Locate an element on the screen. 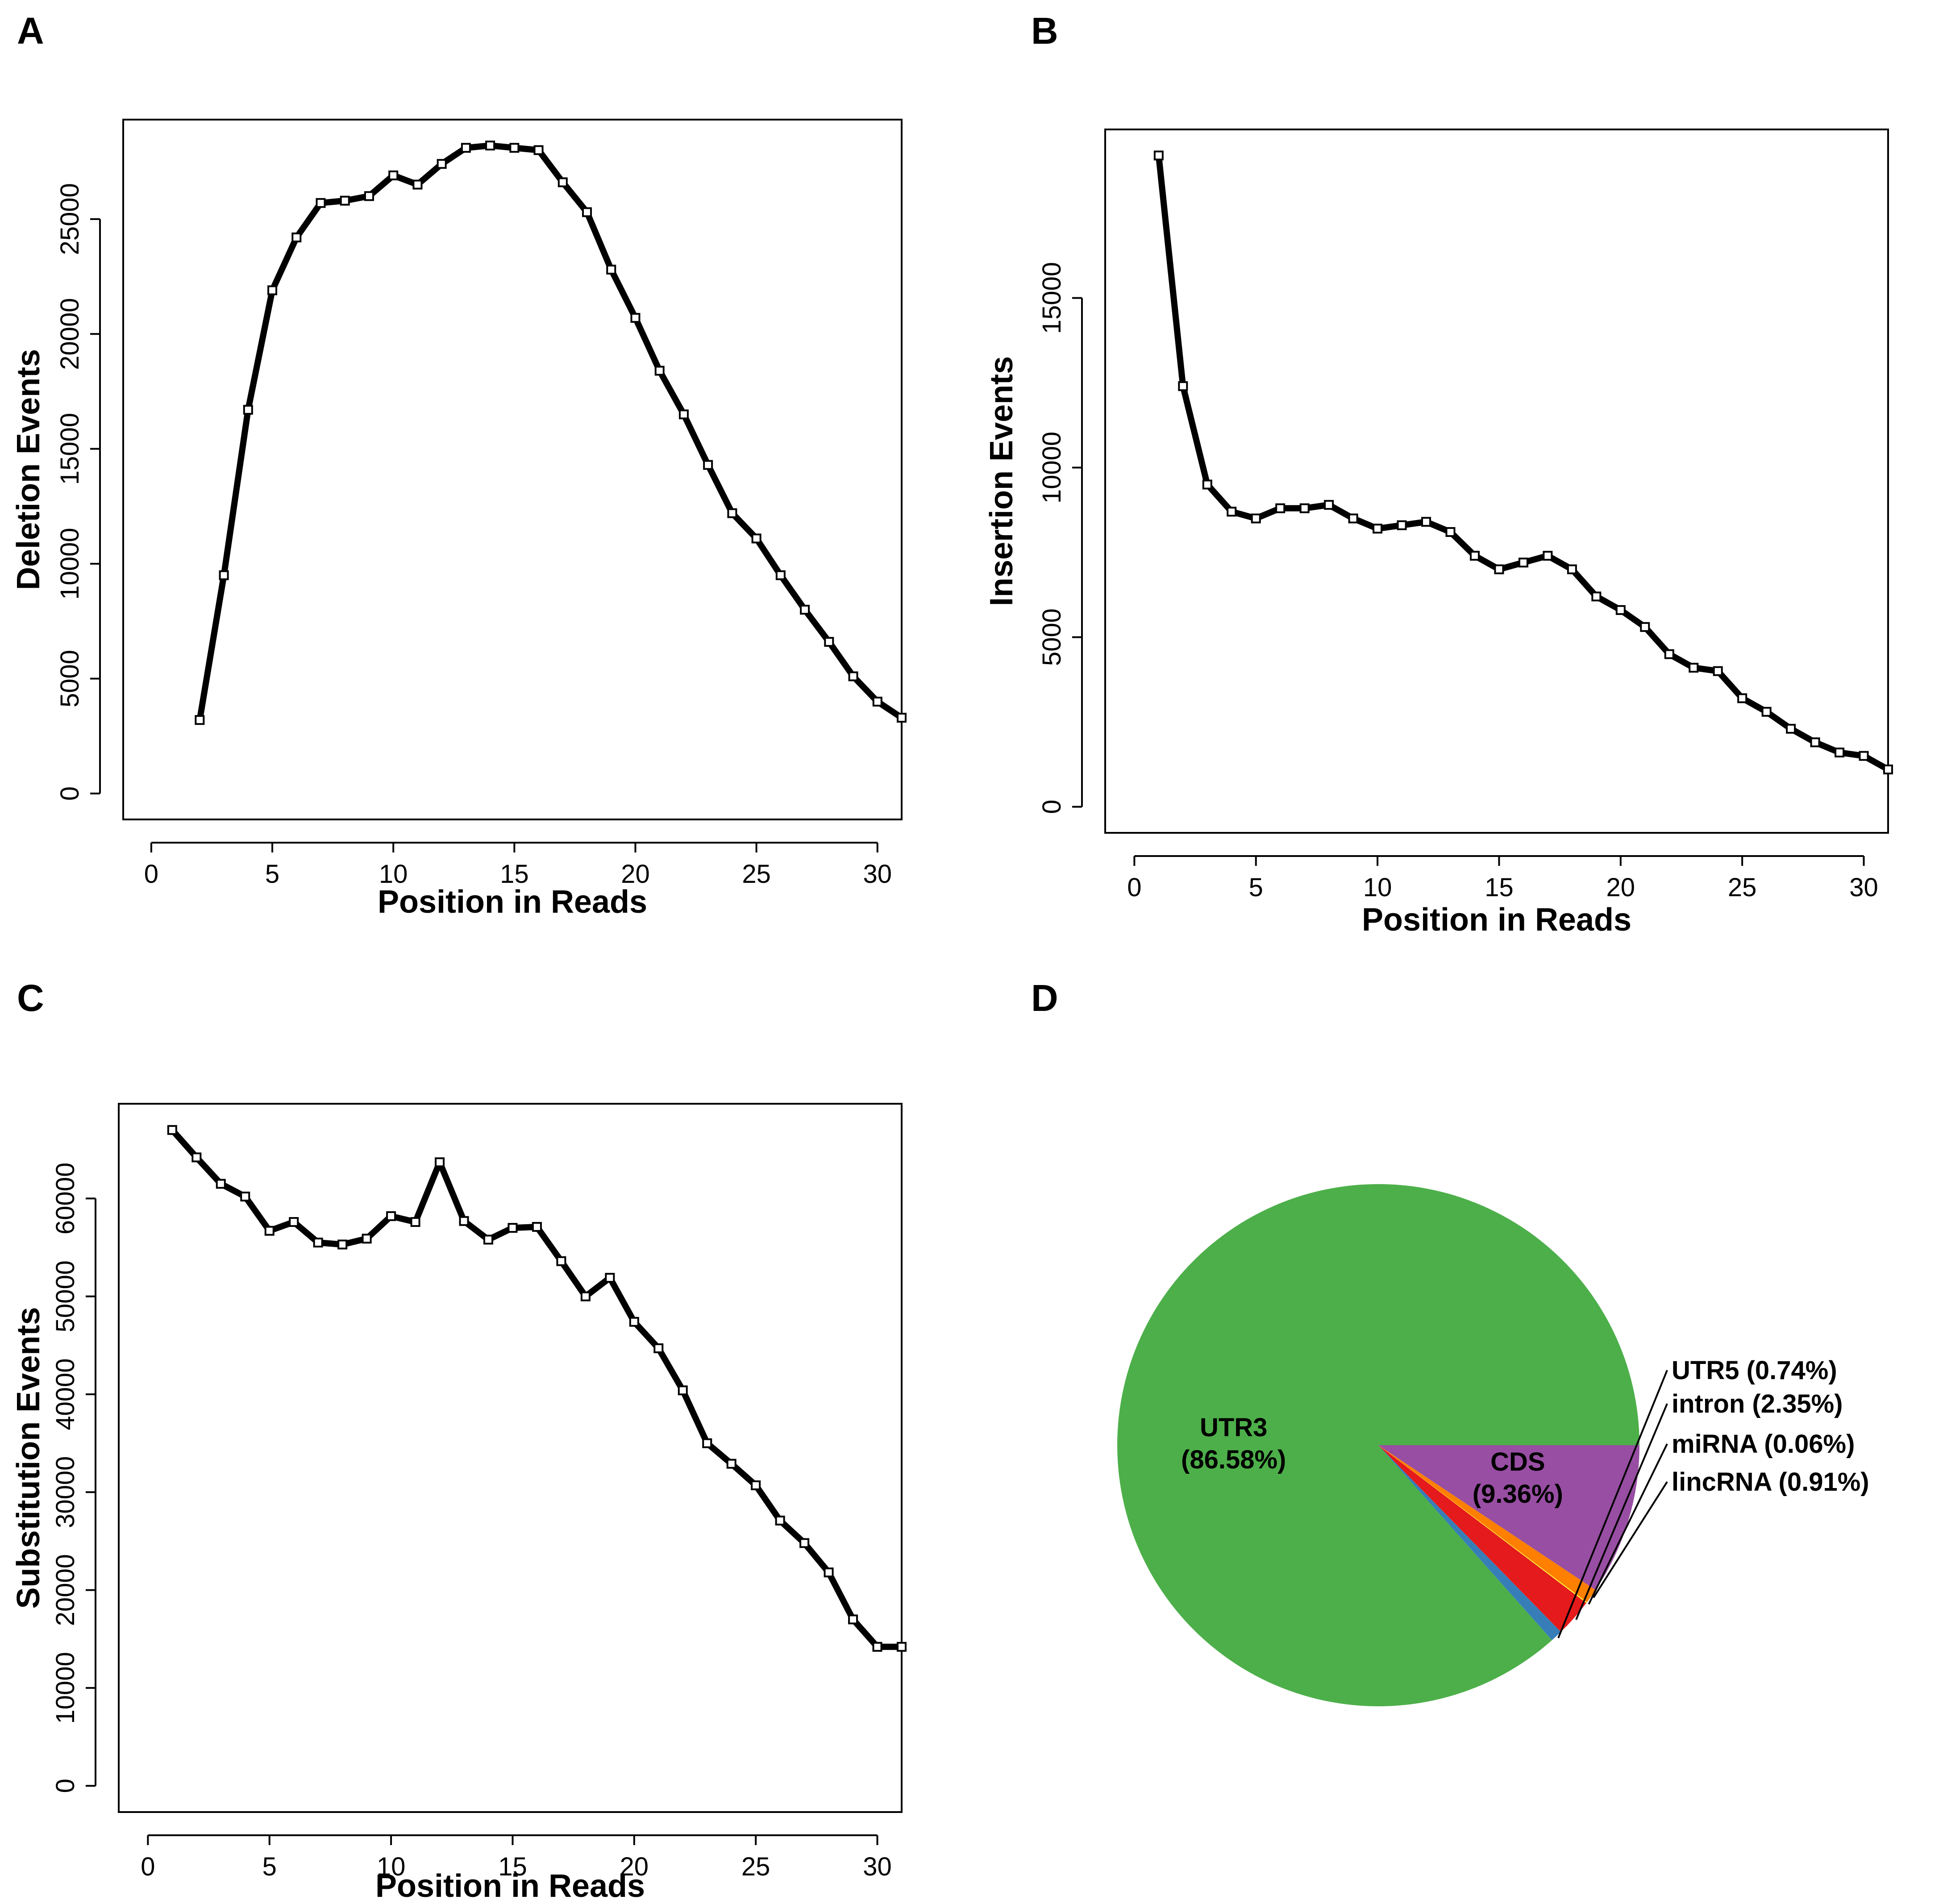 The image size is (1943, 1904). pie-label-utr5: UTR5 (0.74%) is located at coordinates (1755, 1370).